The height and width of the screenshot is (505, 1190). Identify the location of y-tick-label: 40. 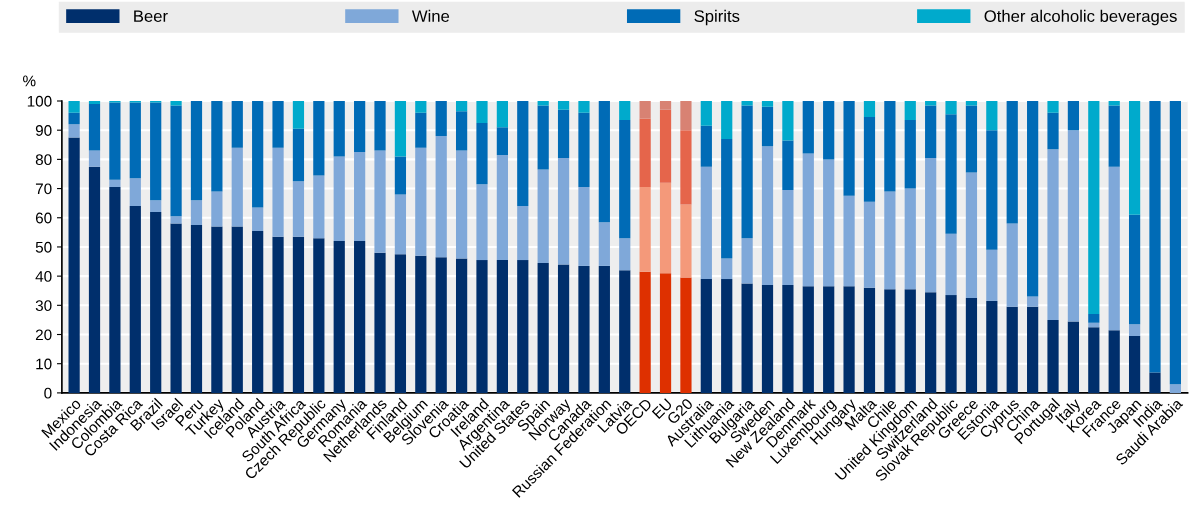
(43, 276).